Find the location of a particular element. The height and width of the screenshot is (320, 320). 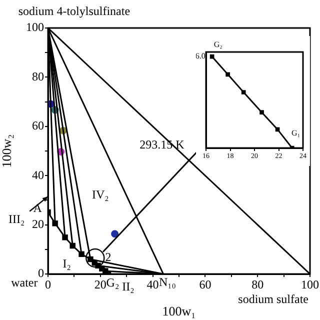

y-tick-label: 0 is located at coordinates (41, 273).